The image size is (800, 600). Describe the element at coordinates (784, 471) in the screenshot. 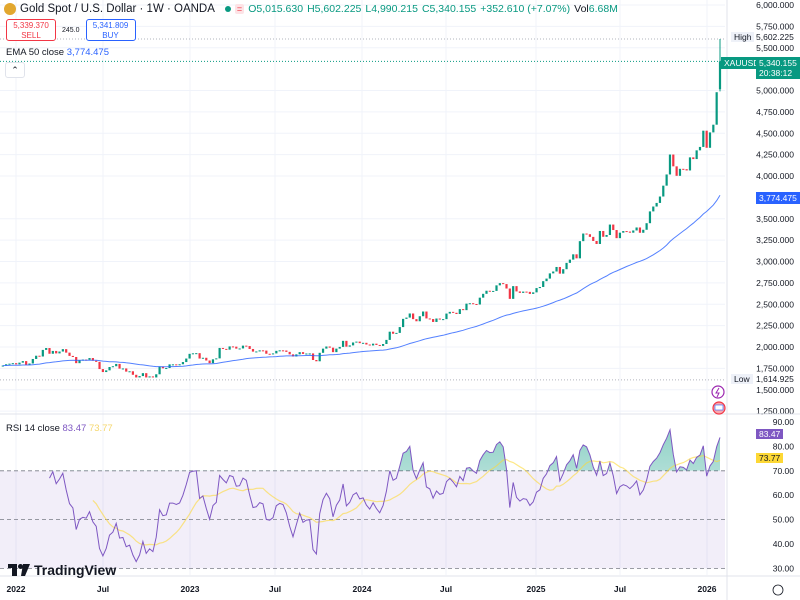

I see `rsi-tick-label: 70.00` at that location.